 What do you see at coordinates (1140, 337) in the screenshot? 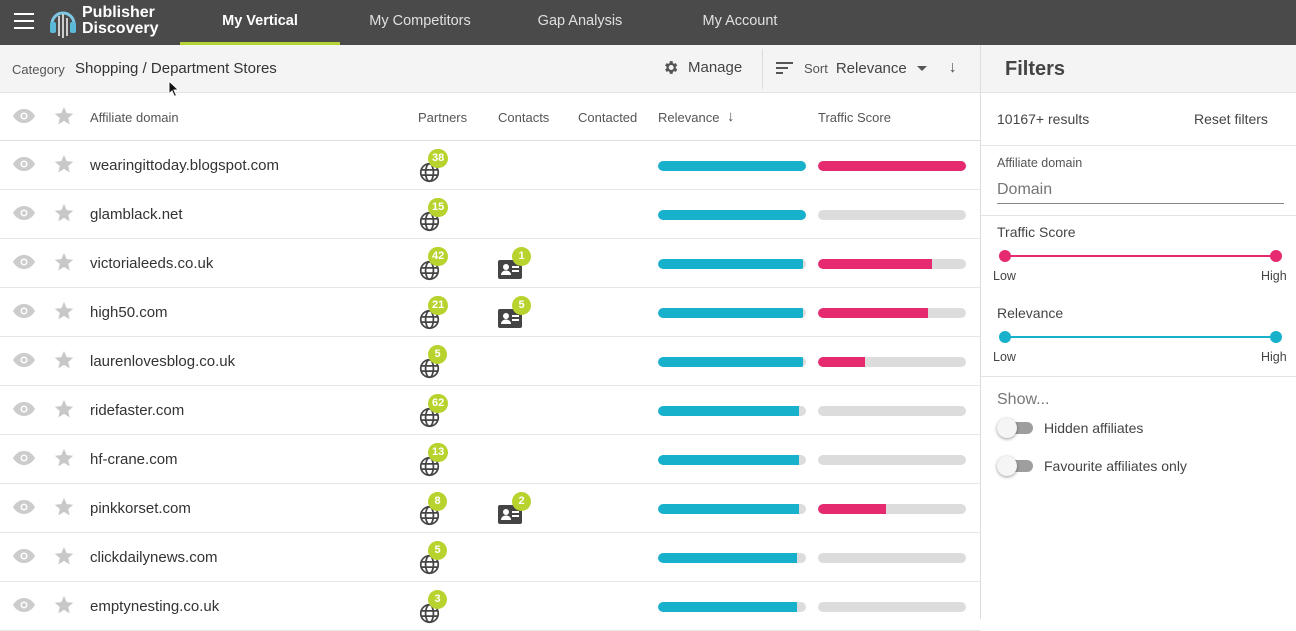
I see `relevance-slider` at bounding box center [1140, 337].